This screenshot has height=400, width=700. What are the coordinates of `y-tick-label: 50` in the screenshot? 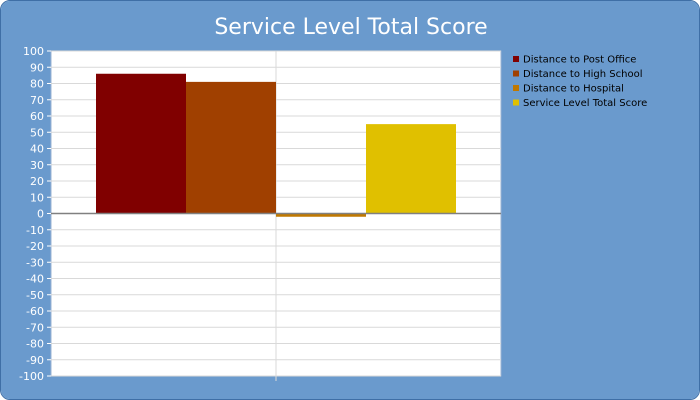 It's located at (37, 132).